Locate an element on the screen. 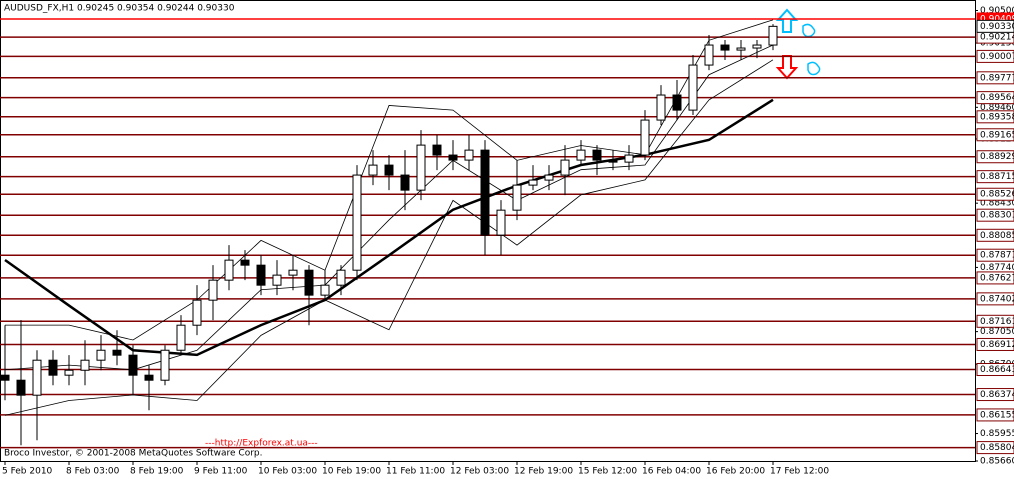  level-label: 0.89358 is located at coordinates (997, 117).